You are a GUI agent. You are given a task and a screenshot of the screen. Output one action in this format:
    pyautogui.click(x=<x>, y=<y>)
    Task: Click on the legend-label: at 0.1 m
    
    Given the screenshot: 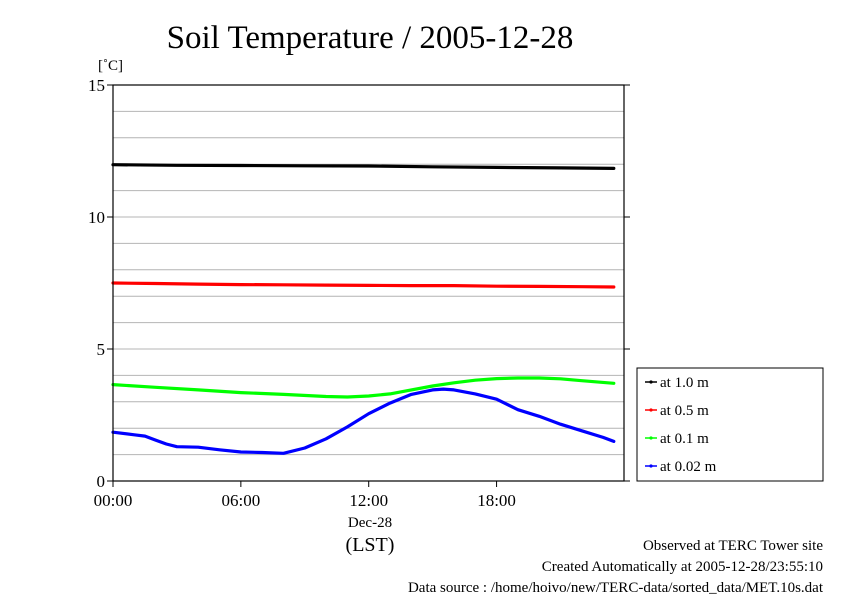 What is the action you would take?
    pyautogui.click(x=684, y=439)
    